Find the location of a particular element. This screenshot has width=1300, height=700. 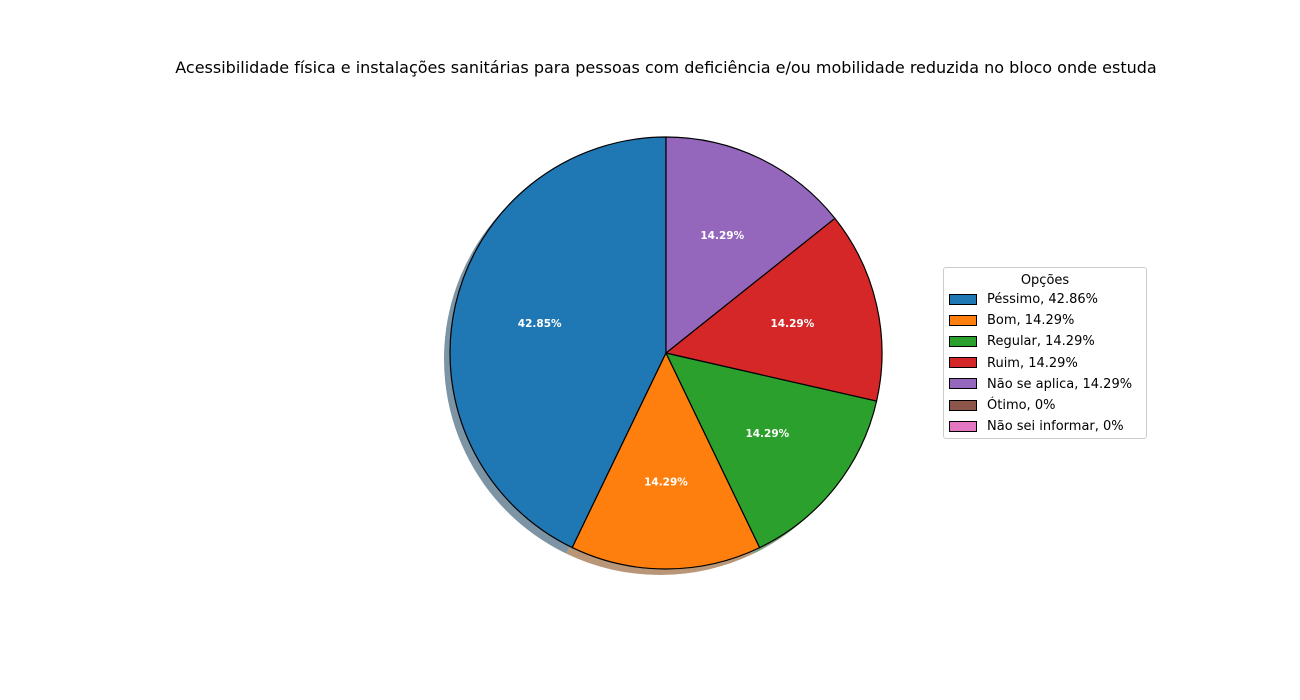

legend-item-5: Ótimo, 0% is located at coordinates (1002, 406).